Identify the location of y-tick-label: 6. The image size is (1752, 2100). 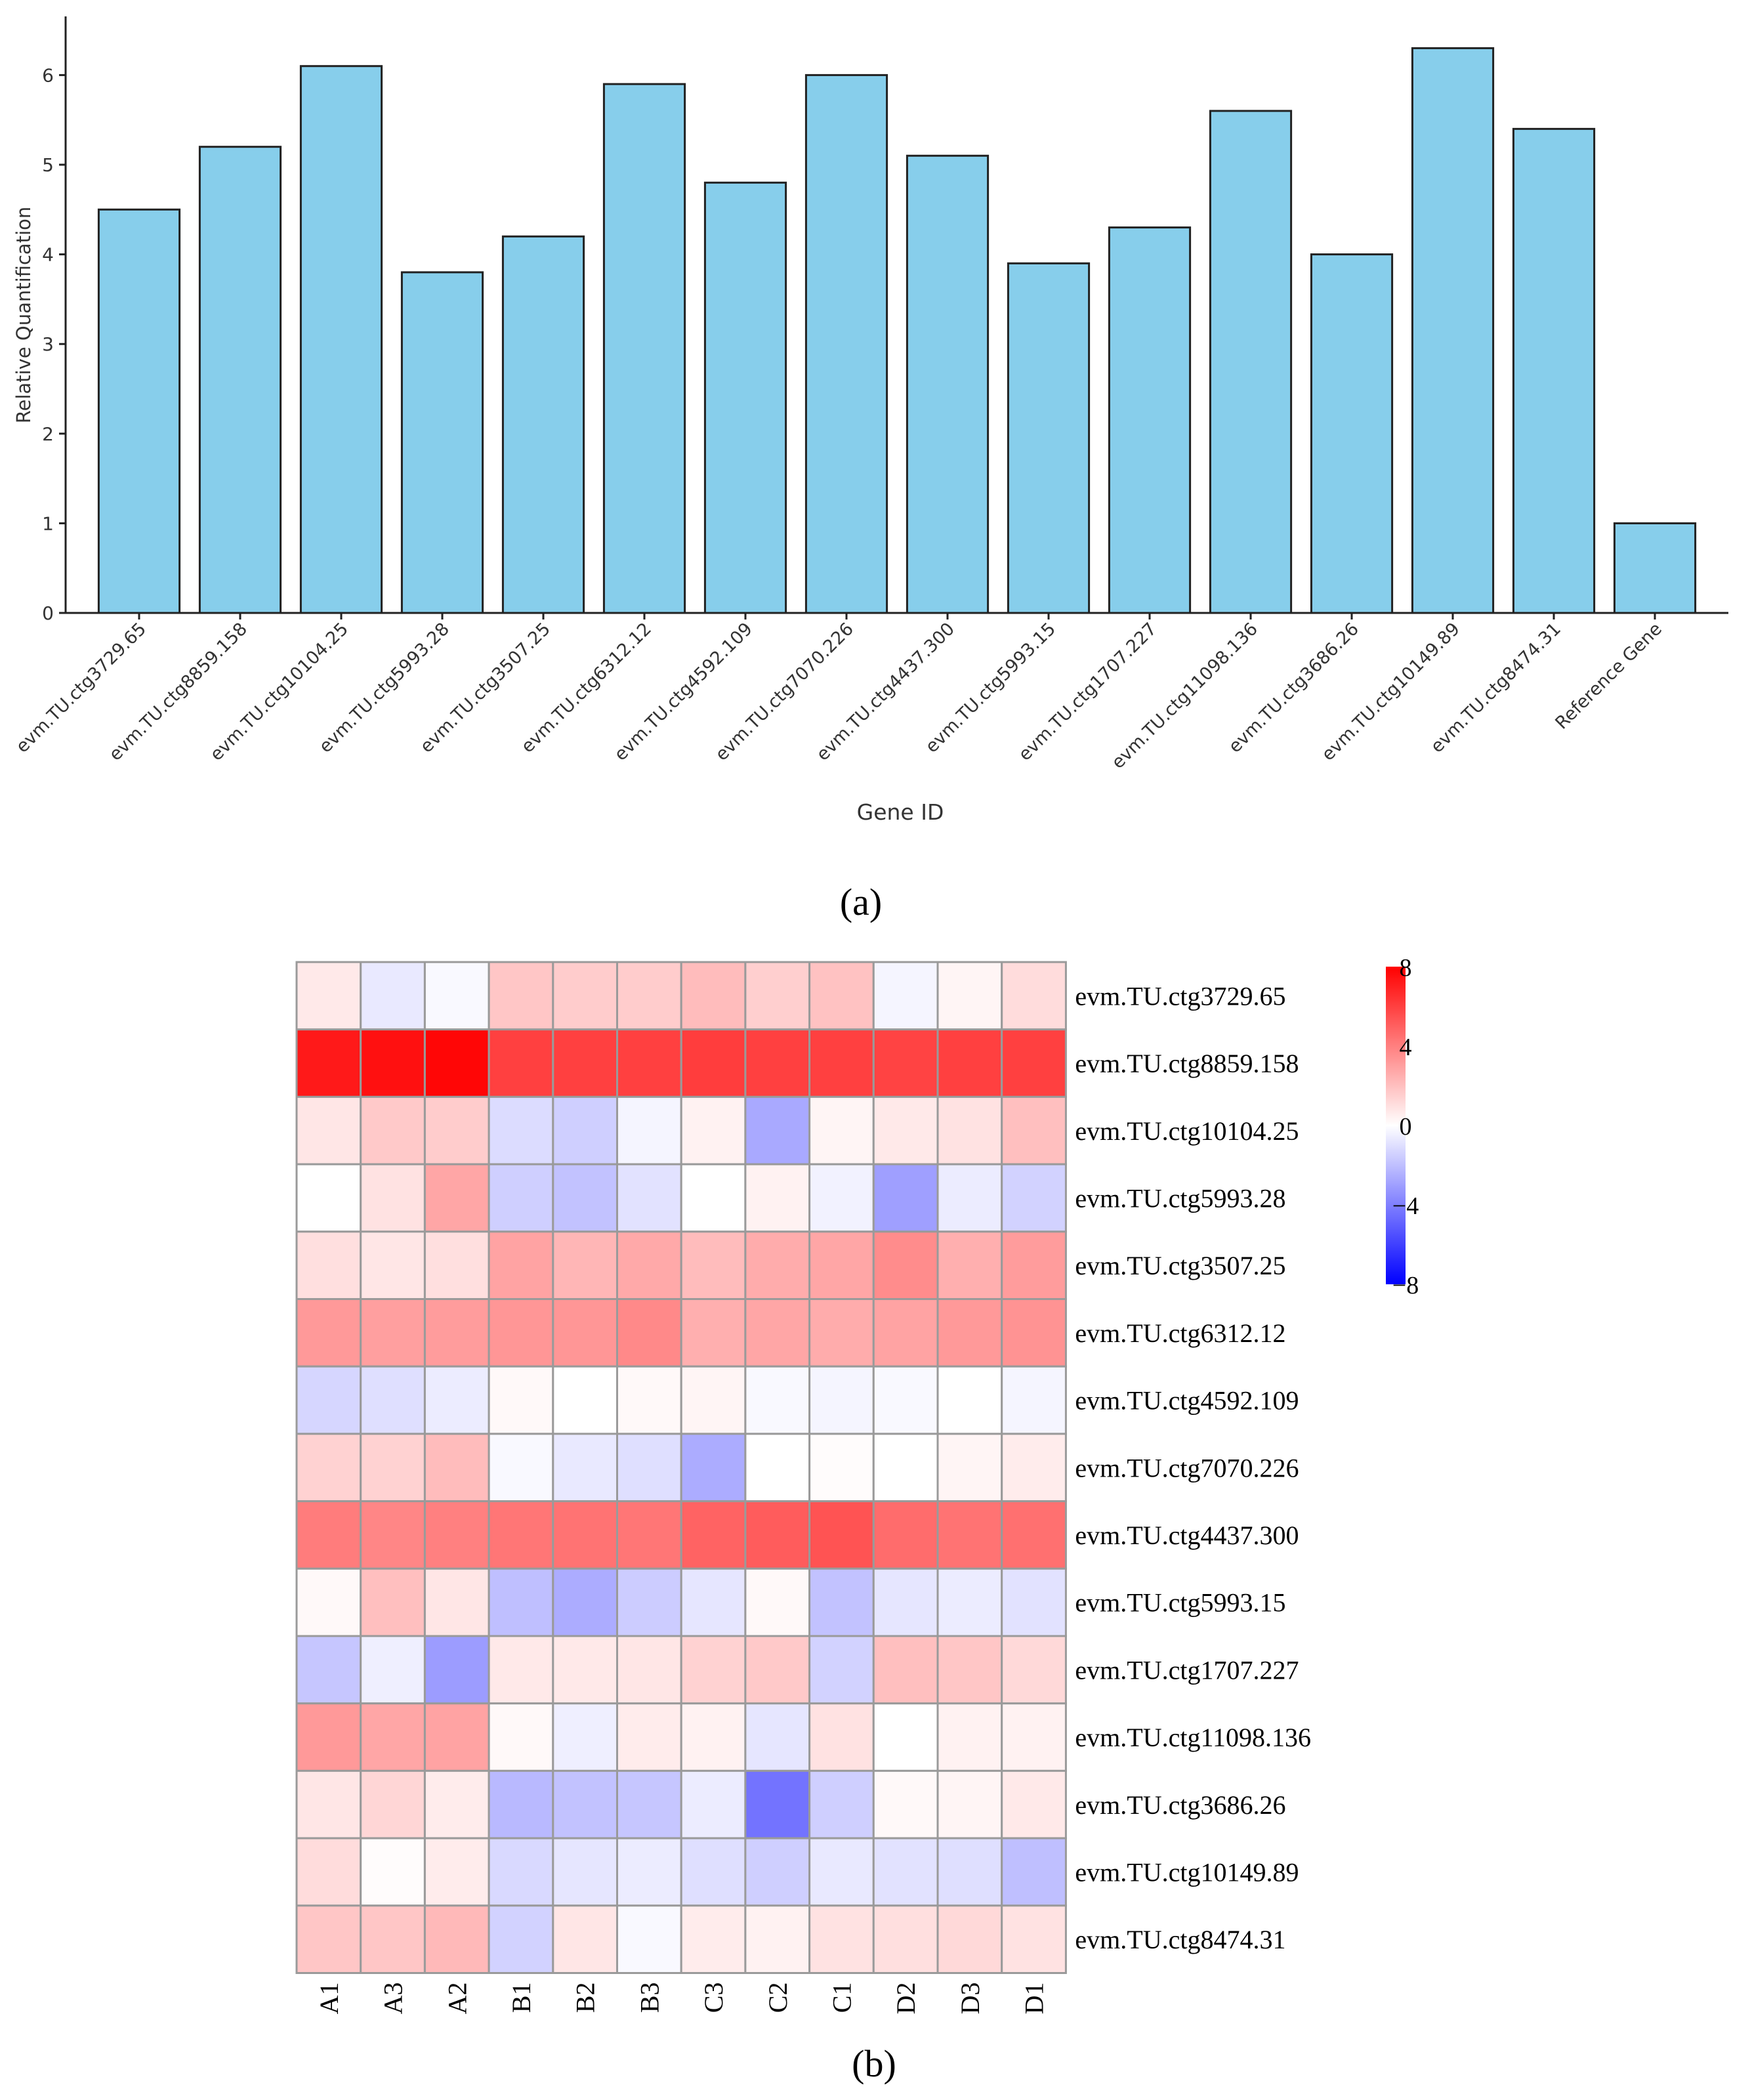
(48, 75).